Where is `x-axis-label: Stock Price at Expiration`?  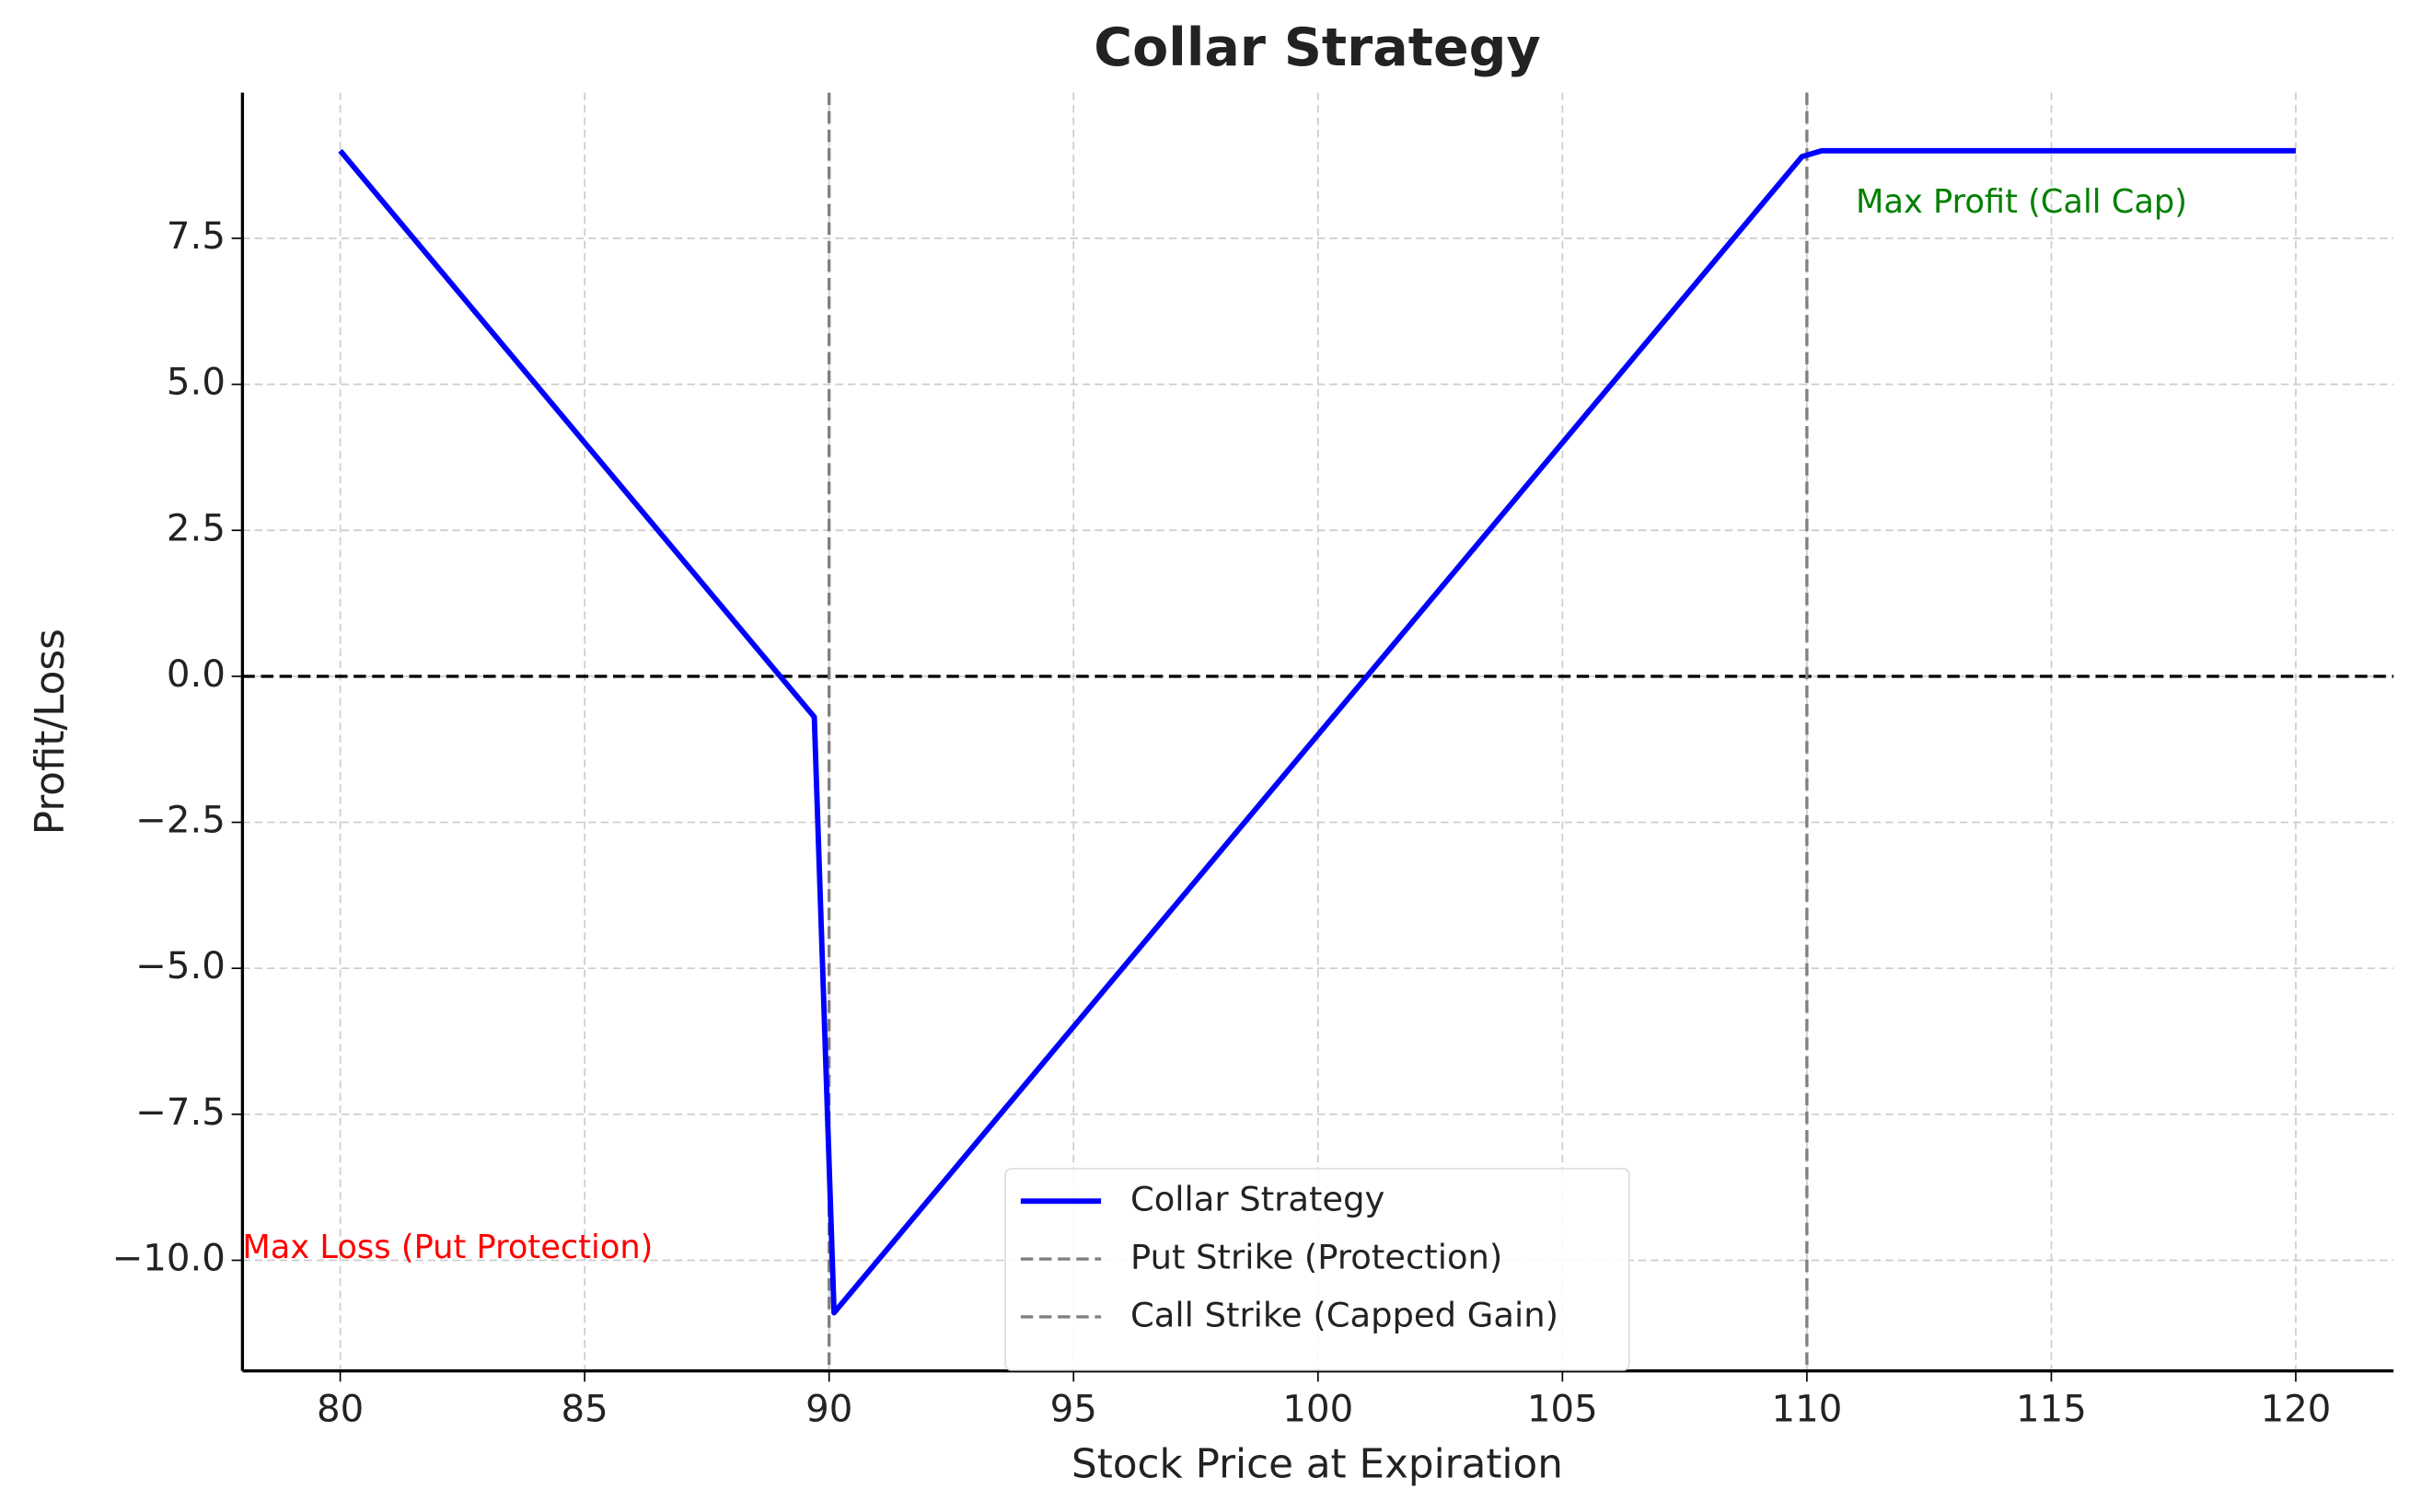 x-axis-label: Stock Price at Expiration is located at coordinates (1317, 1465).